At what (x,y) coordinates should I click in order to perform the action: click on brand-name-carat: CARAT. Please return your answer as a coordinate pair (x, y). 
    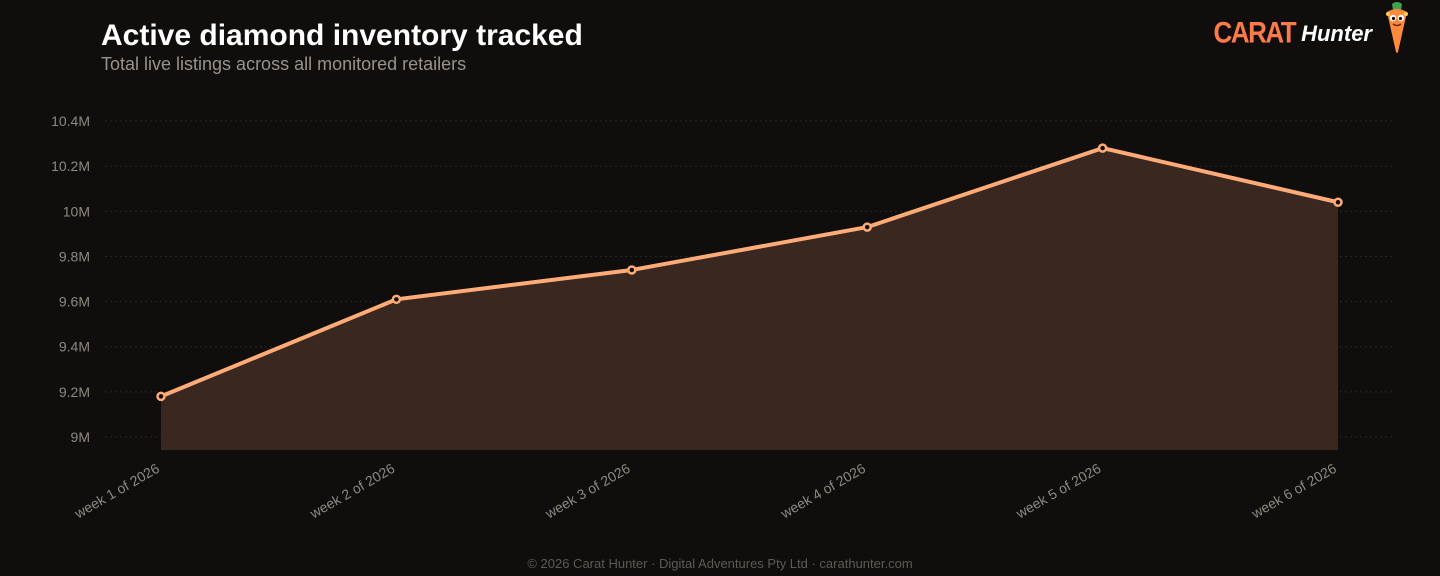
    Looking at the image, I should click on (1255, 31).